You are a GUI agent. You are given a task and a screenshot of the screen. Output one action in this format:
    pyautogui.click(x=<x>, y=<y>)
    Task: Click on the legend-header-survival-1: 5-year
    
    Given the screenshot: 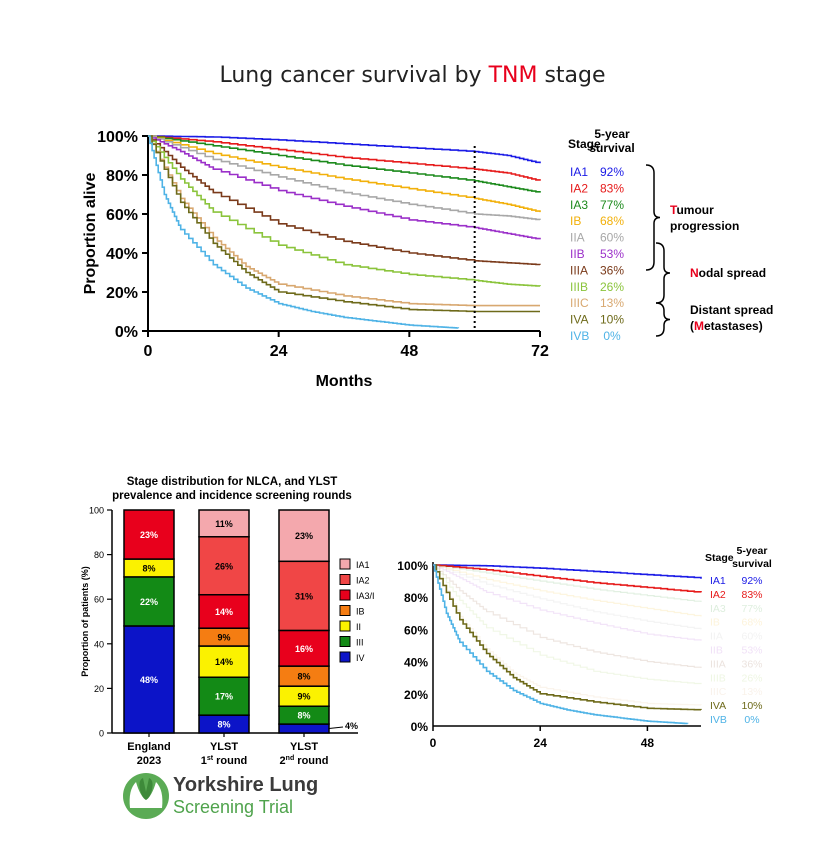 What is the action you would take?
    pyautogui.click(x=612, y=134)
    